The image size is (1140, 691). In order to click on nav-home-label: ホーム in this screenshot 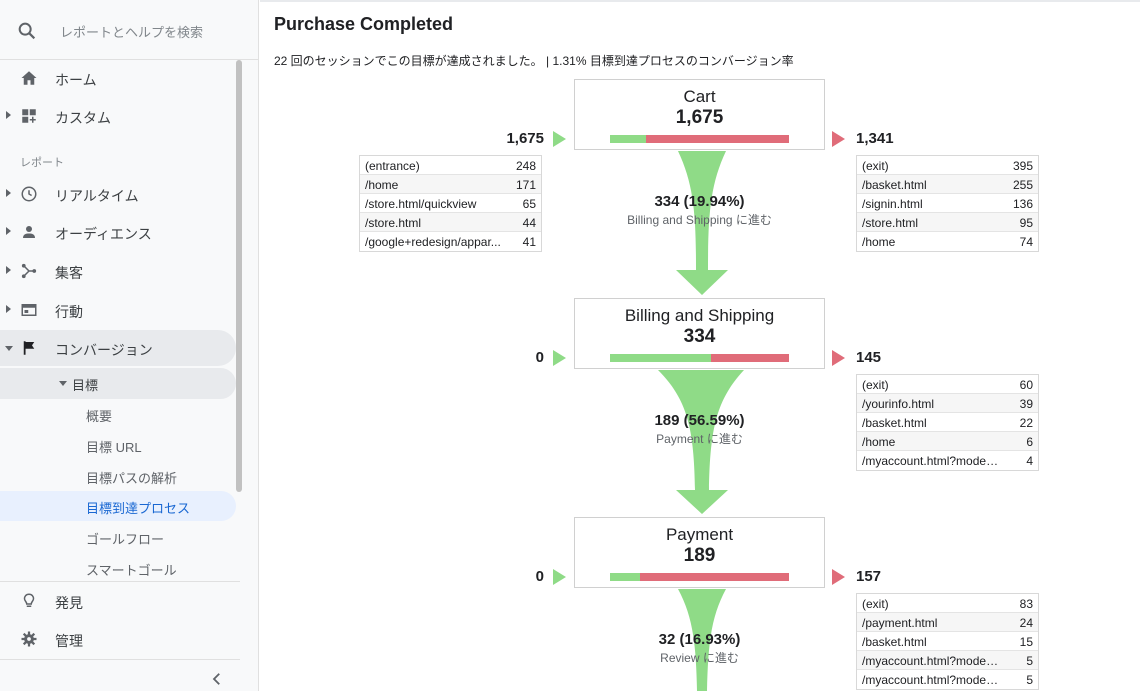, I will do `click(76, 80)`.